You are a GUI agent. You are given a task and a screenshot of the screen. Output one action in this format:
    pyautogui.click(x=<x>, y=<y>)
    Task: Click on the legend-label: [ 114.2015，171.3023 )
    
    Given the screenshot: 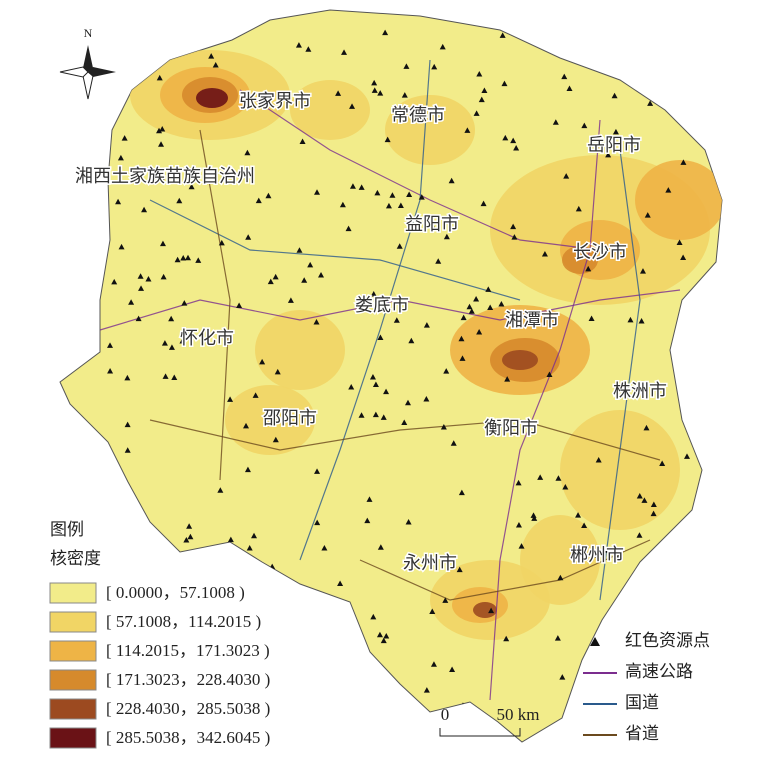 What is the action you would take?
    pyautogui.click(x=188, y=650)
    